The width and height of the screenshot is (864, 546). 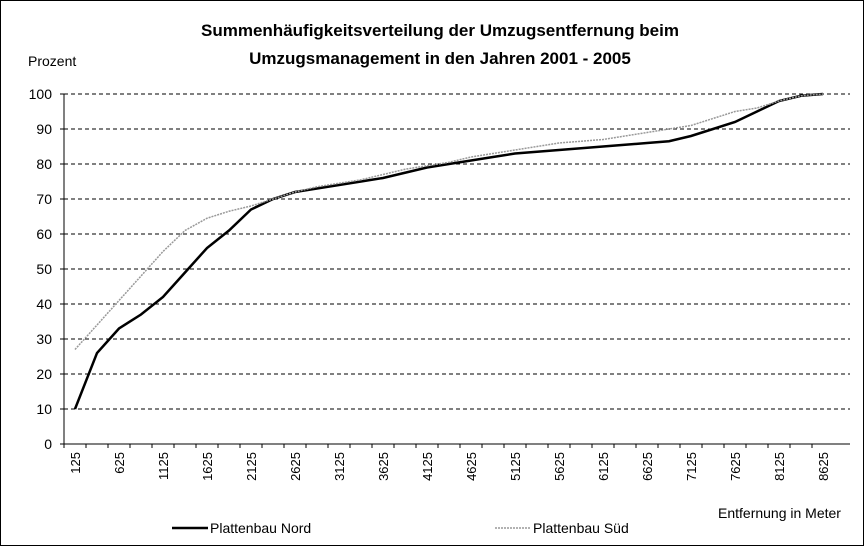 I want to click on x-tick-label: 5625, so click(x=559, y=466).